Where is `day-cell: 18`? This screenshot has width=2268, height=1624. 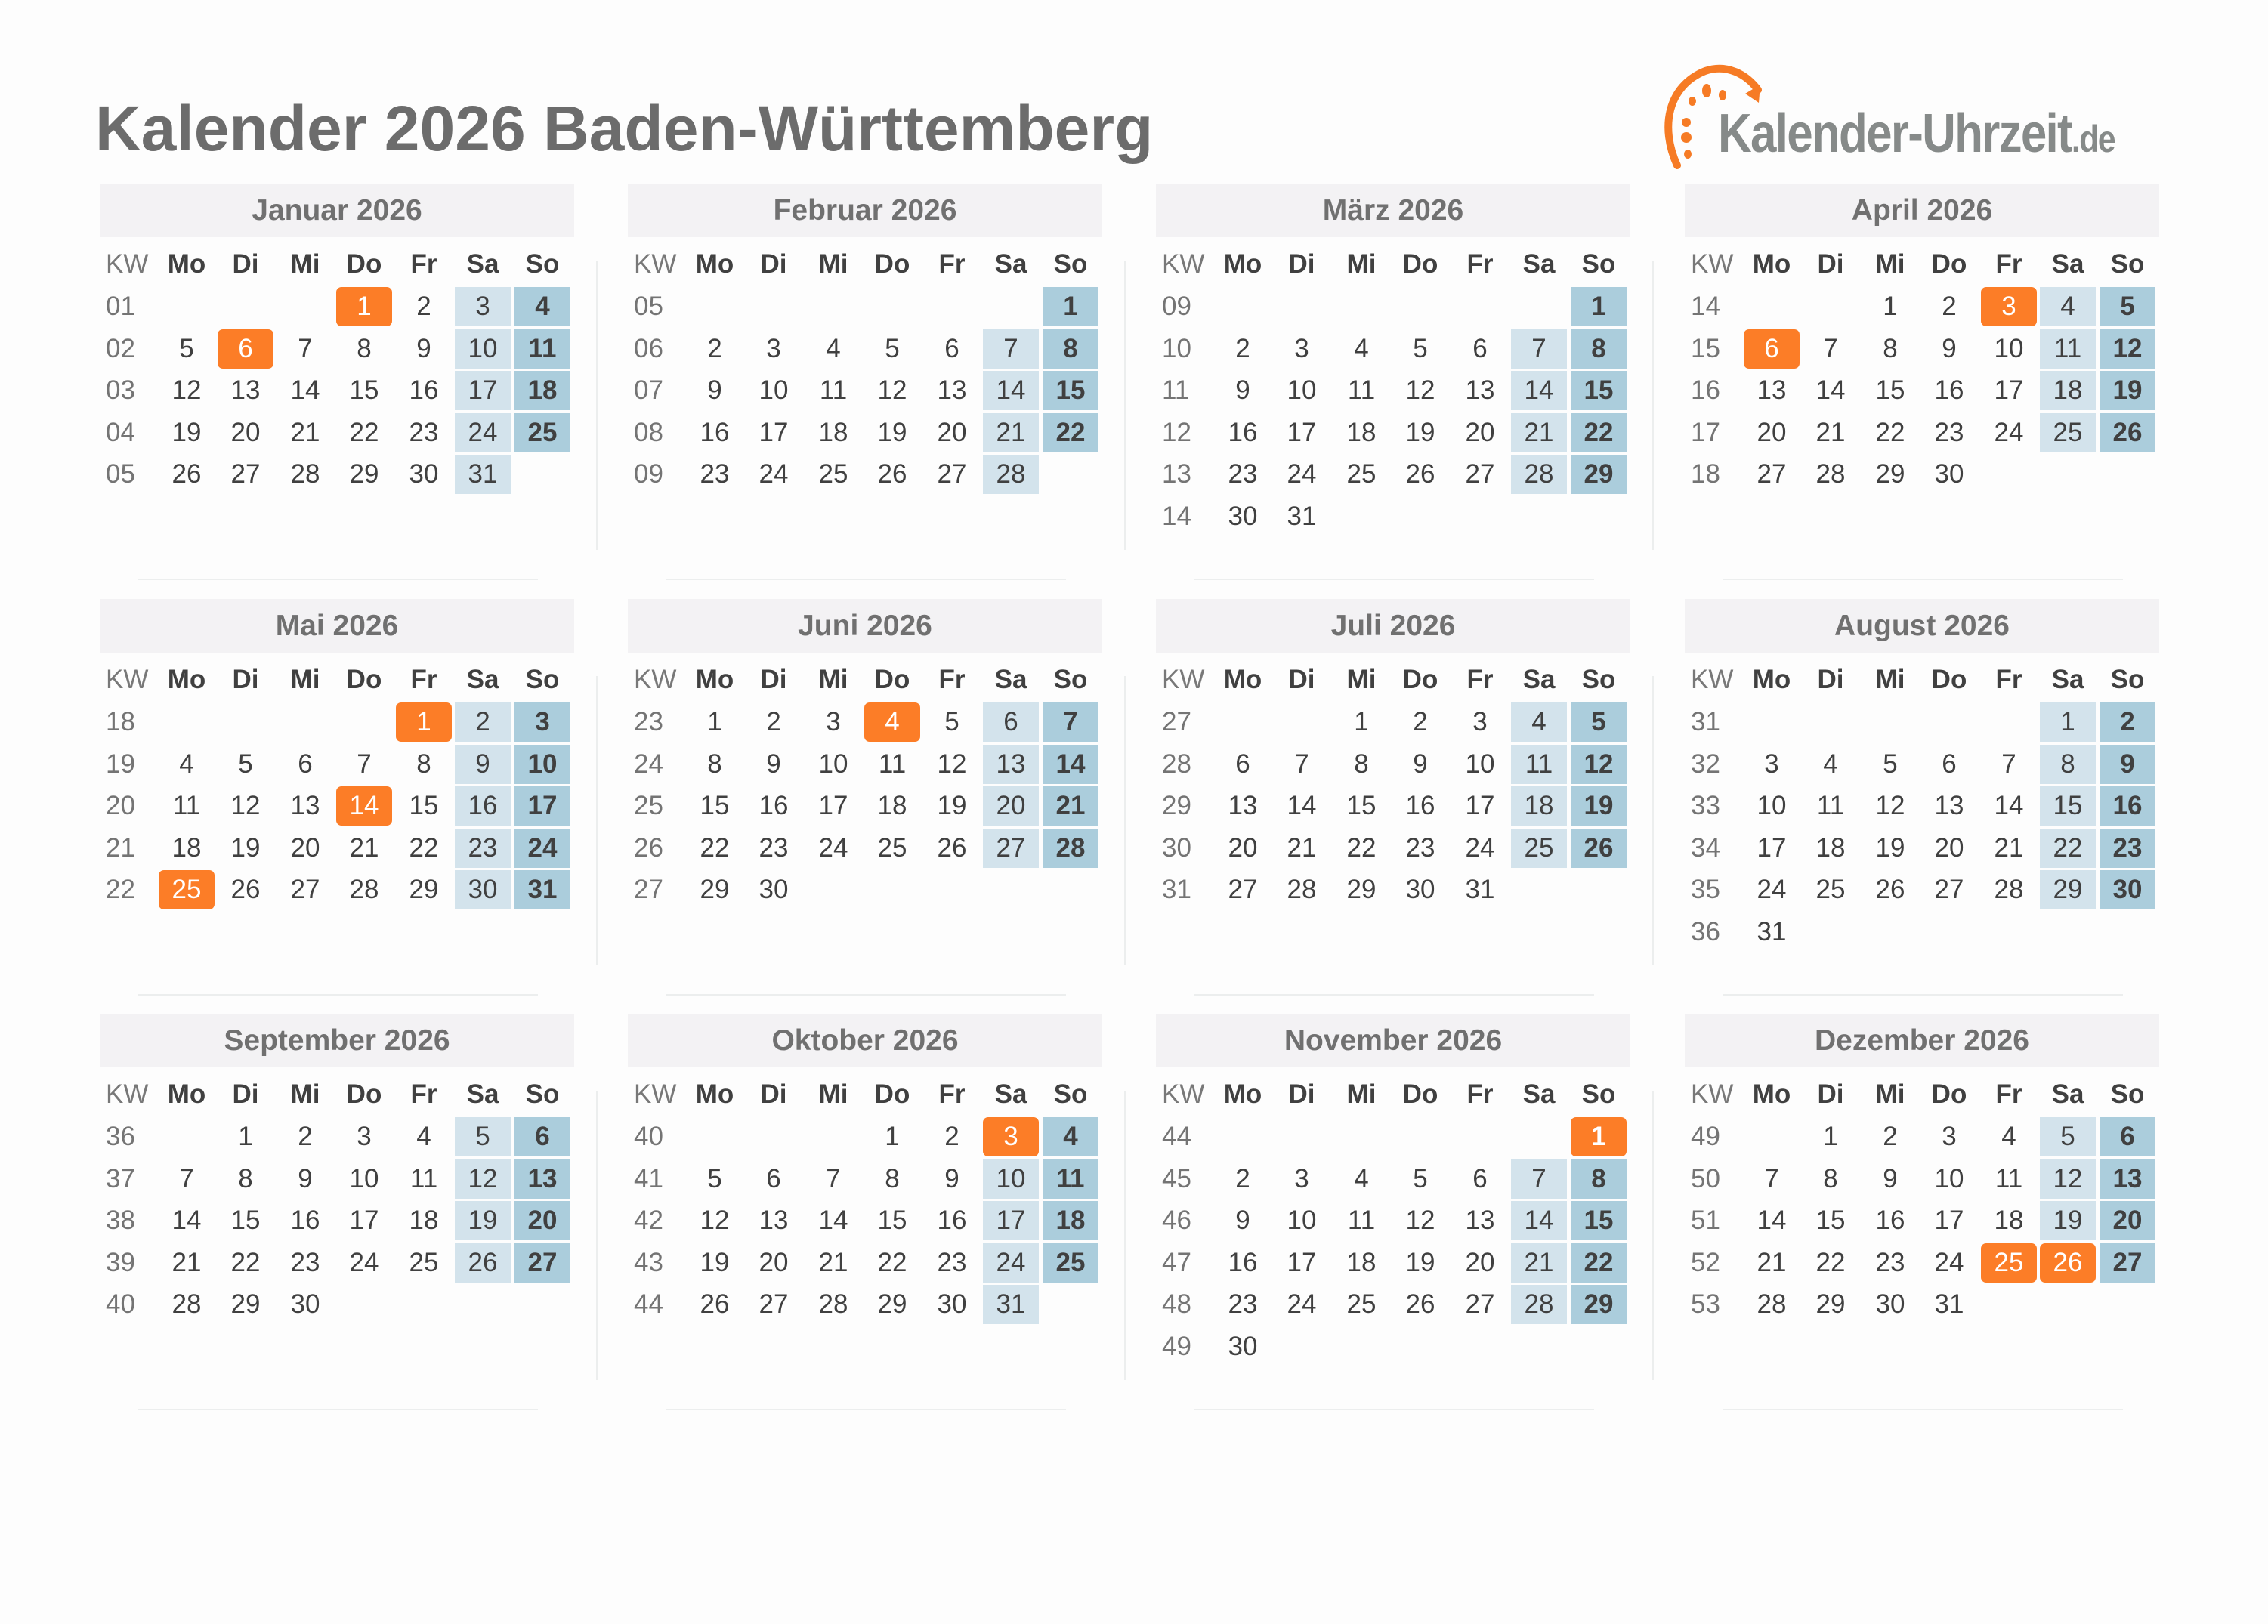 day-cell: 18 is located at coordinates (1539, 806).